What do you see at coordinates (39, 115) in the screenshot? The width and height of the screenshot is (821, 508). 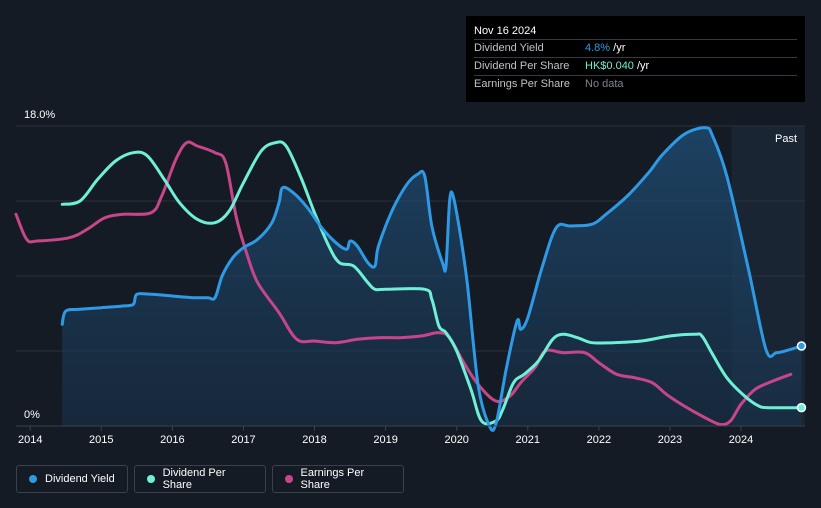 I see `y-axis-top-label: 18.0%` at bounding box center [39, 115].